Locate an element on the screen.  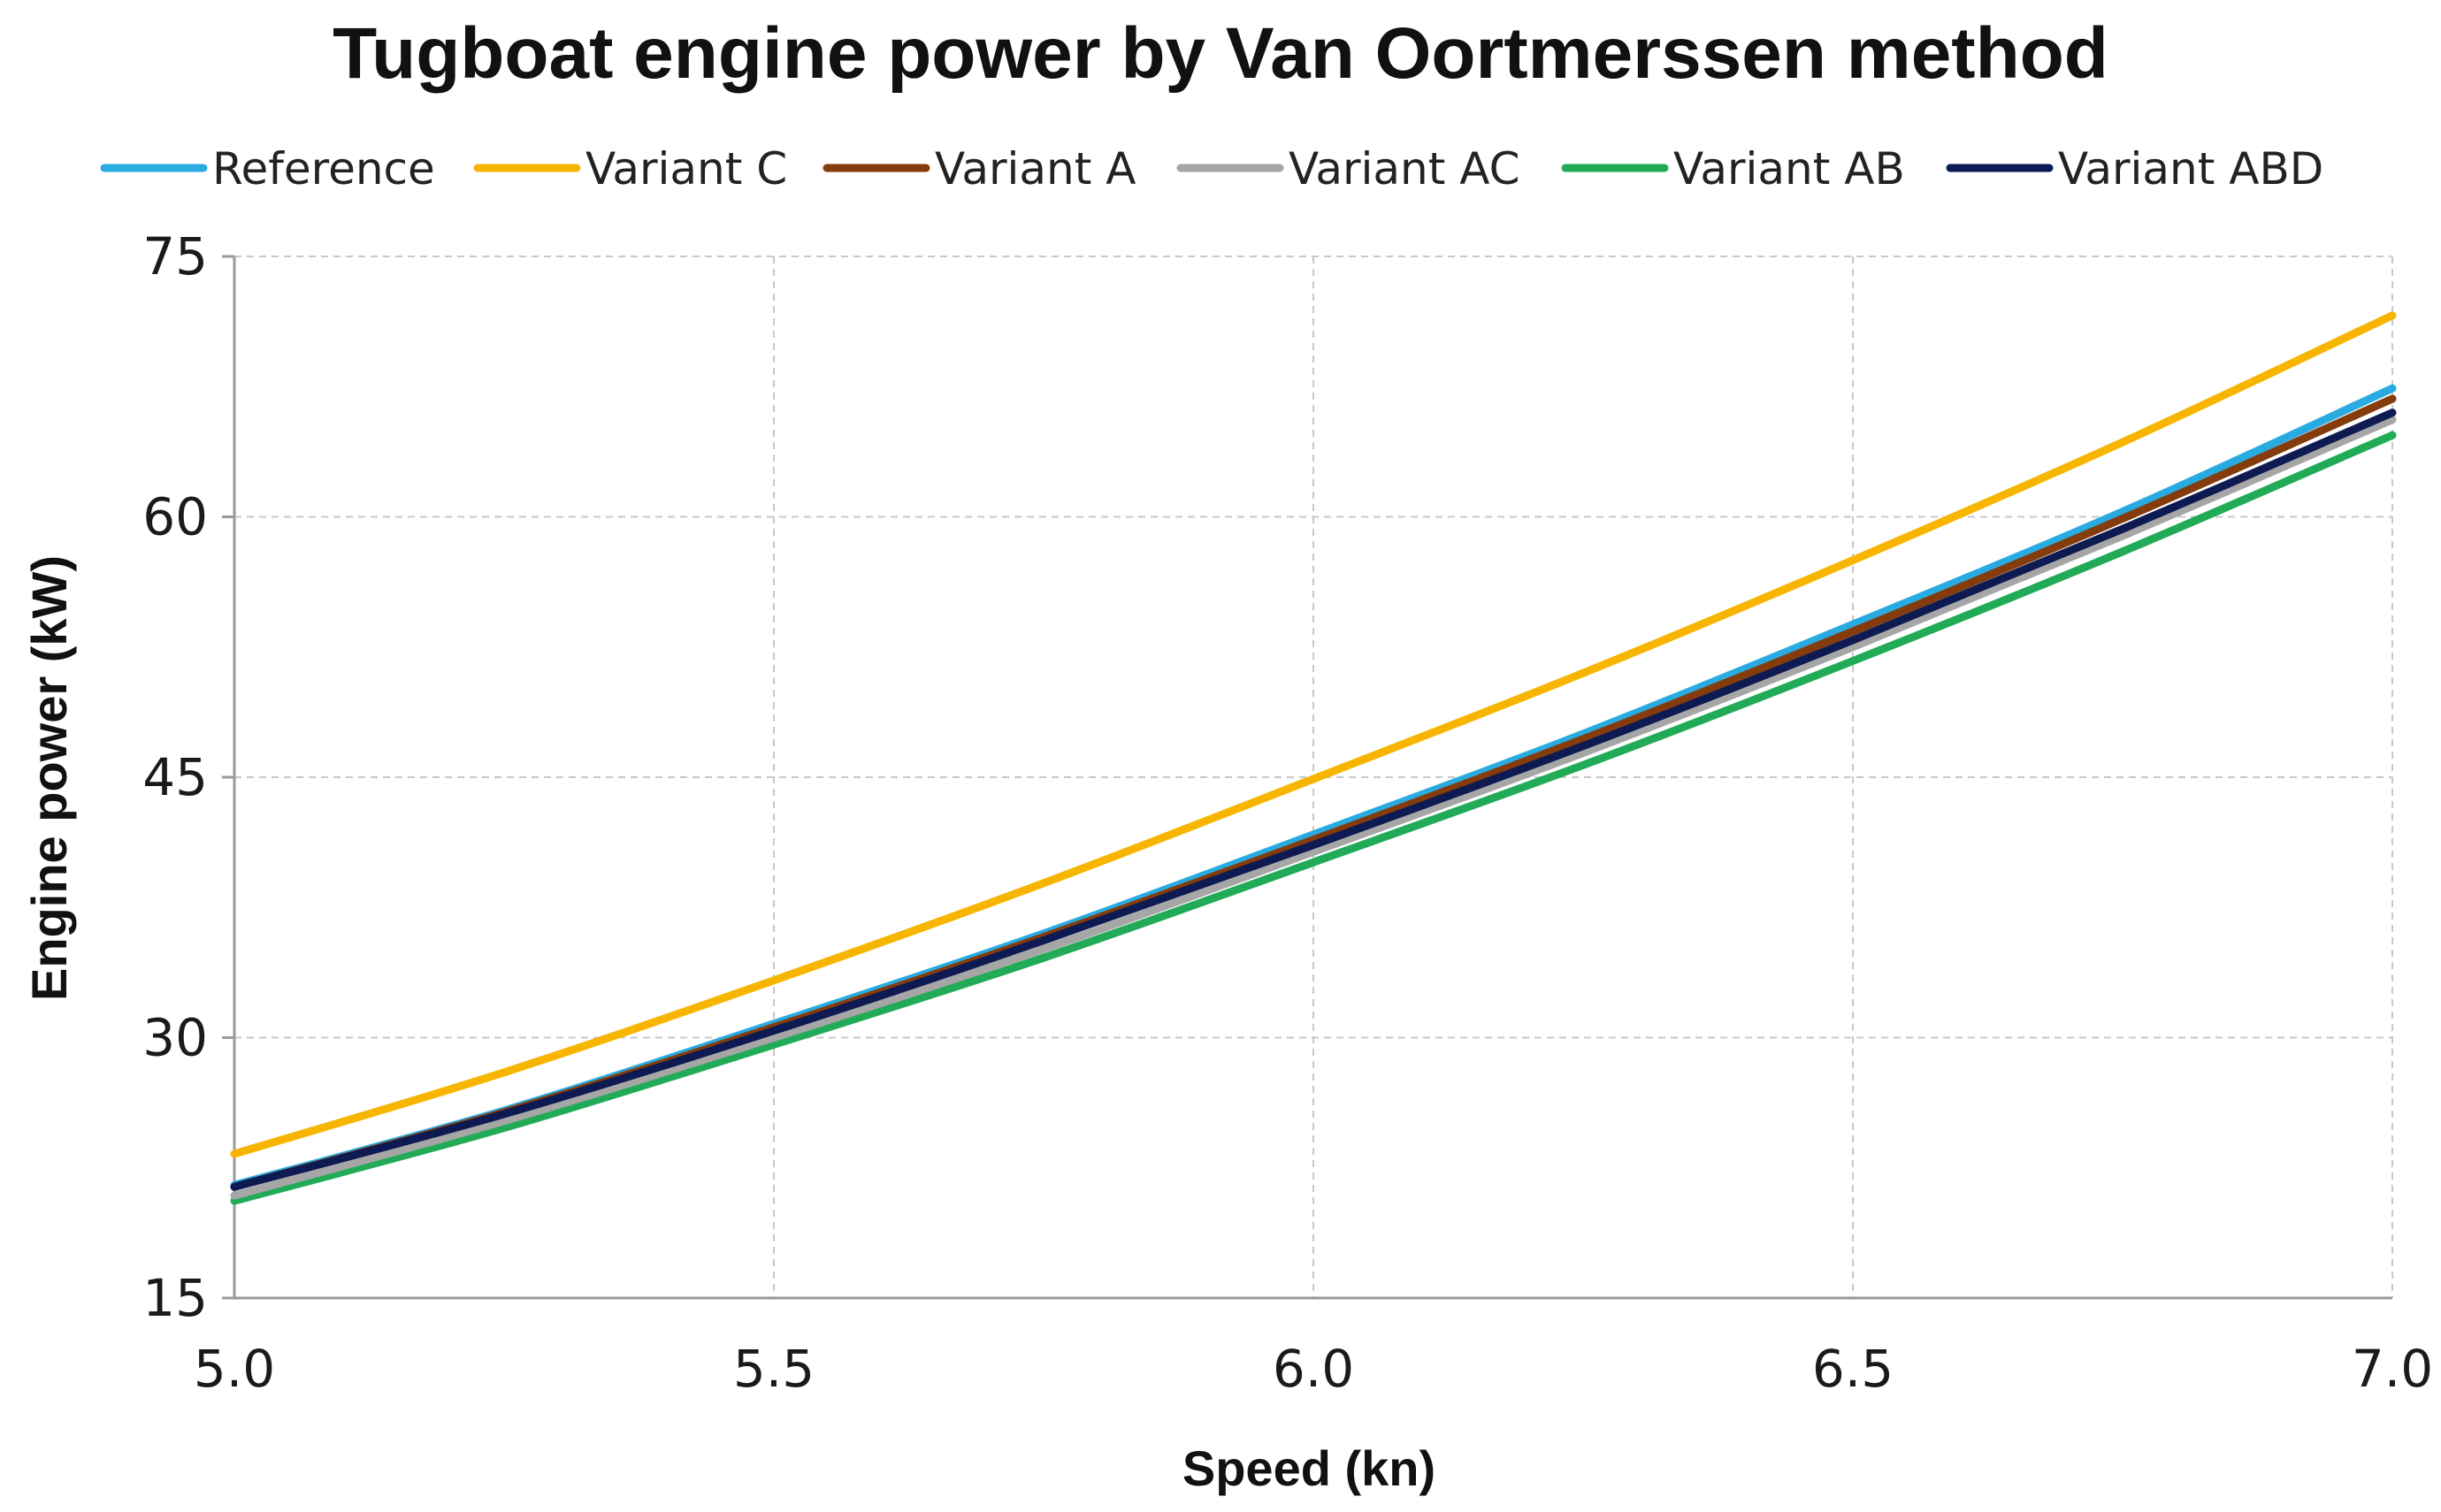
y-tick-label: 75 is located at coordinates (175, 256).